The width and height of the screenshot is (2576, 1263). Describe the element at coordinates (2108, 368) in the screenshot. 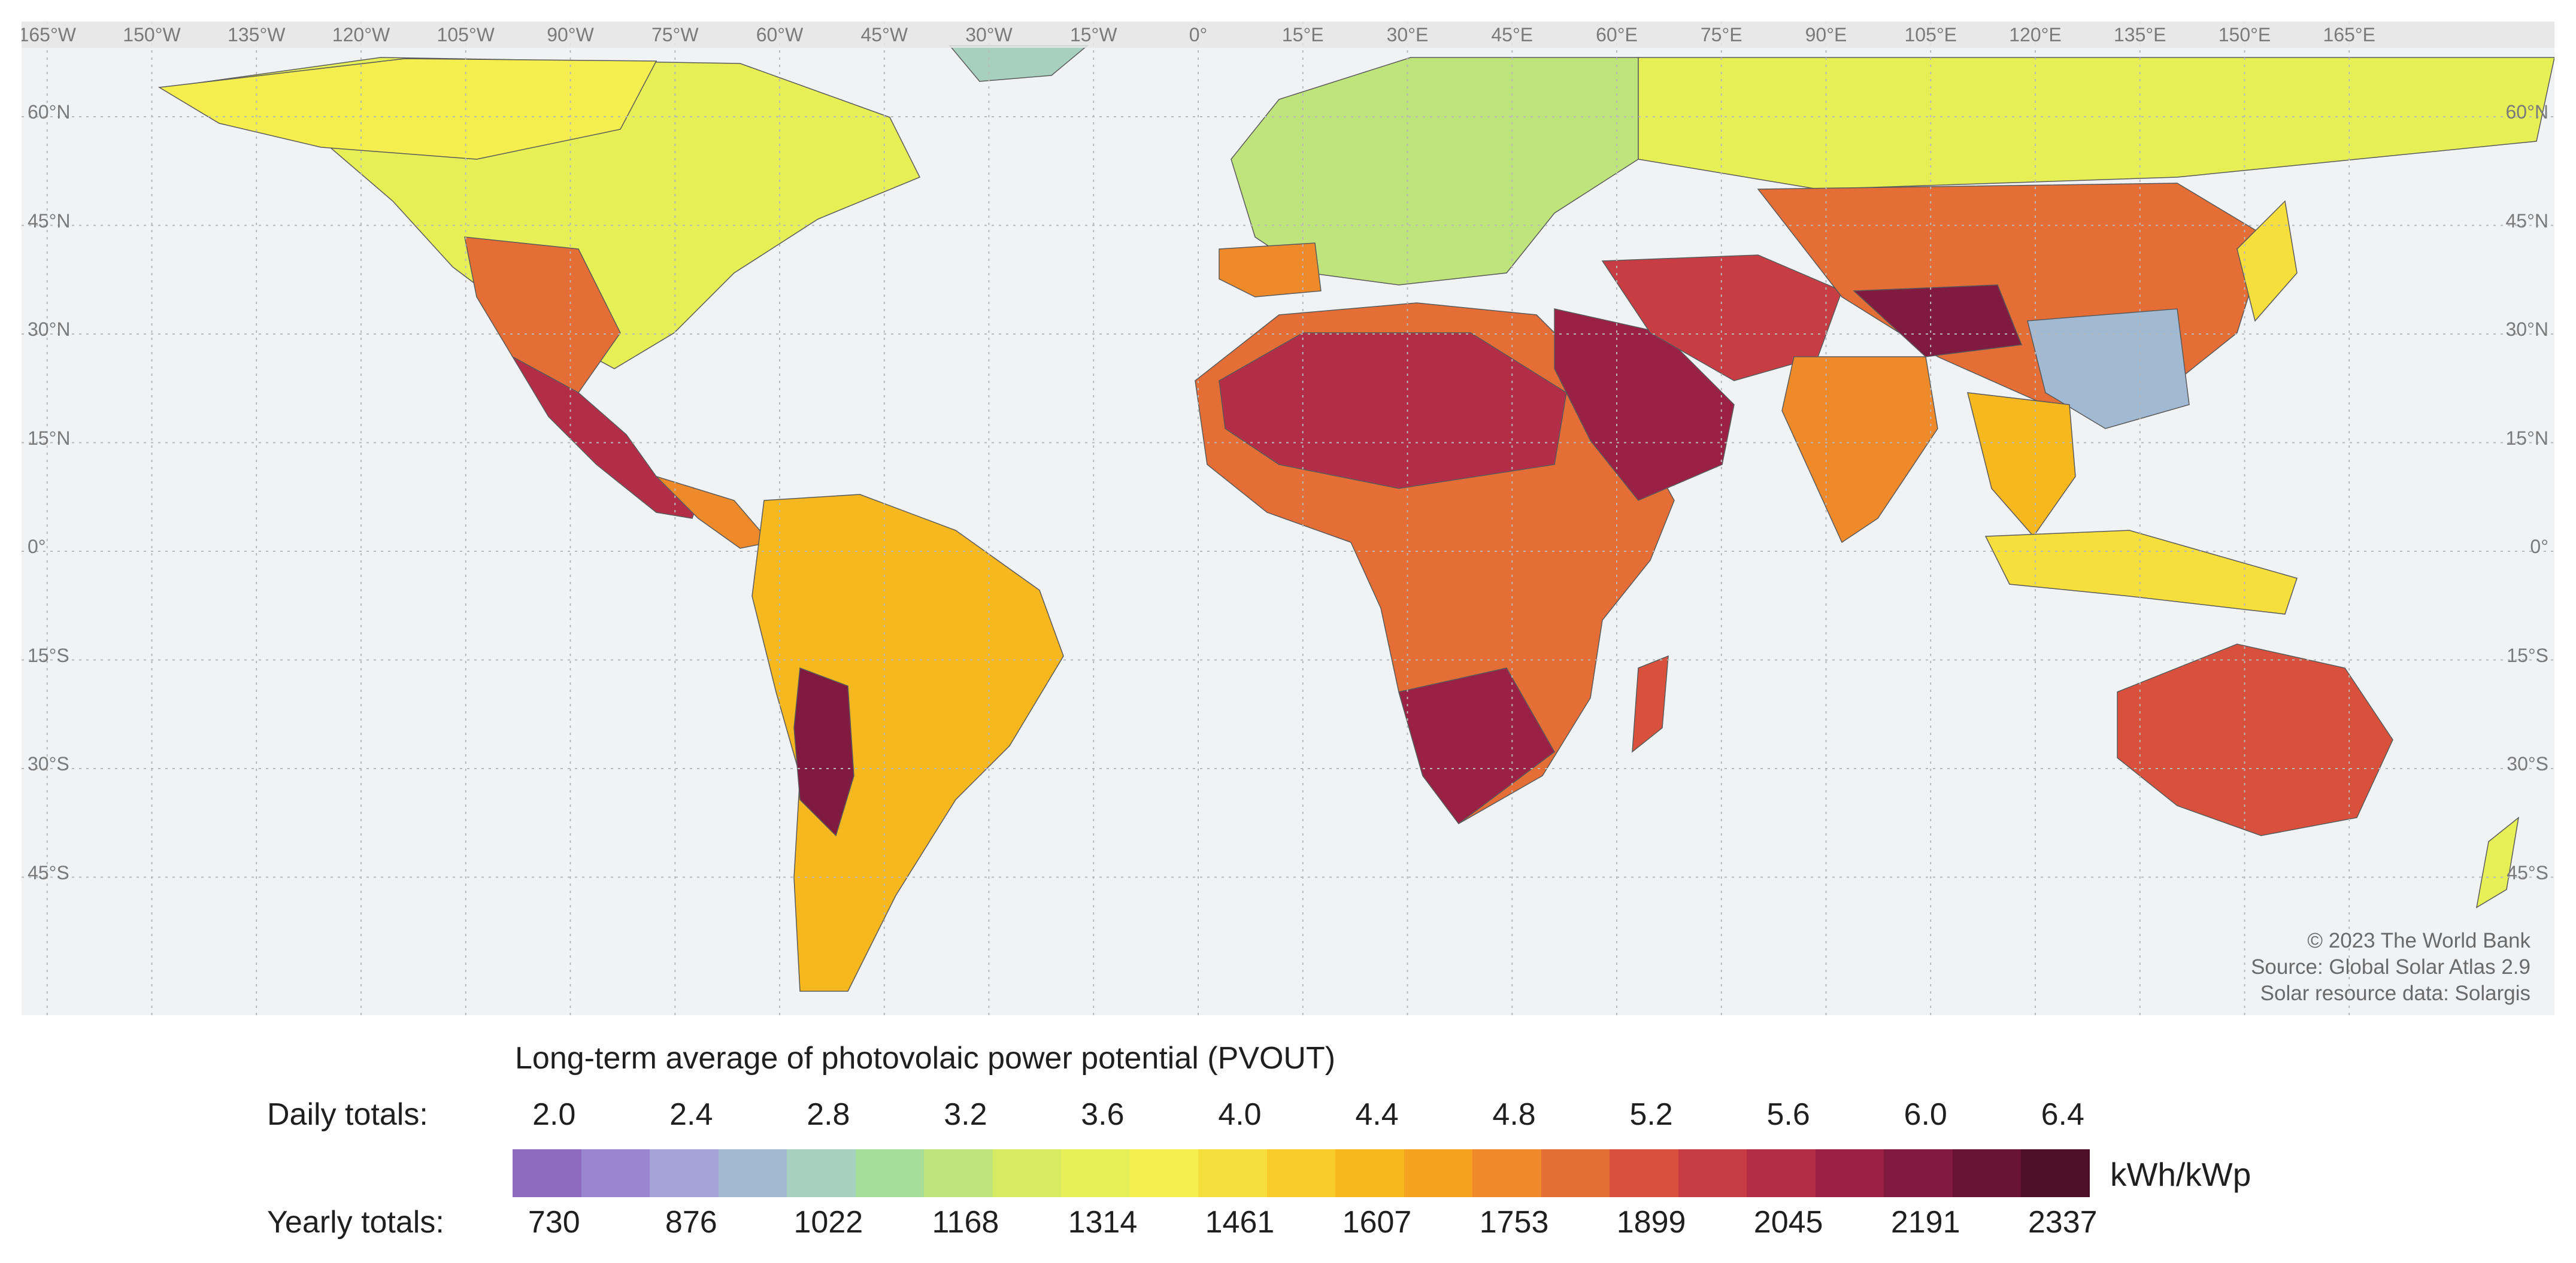

I see `east-china` at that location.